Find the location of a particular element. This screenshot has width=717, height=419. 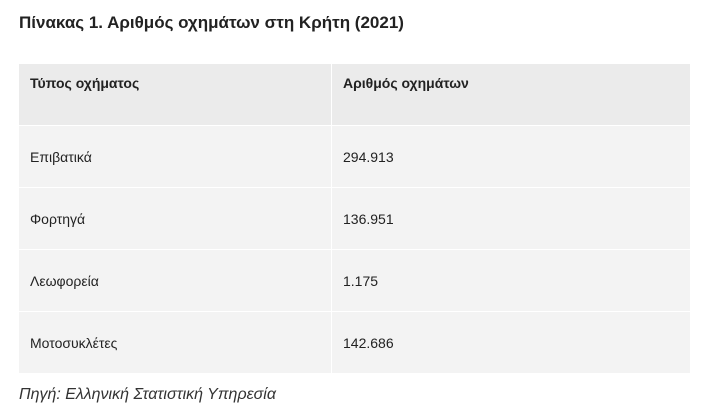

table-cell: 1.175 is located at coordinates (510, 280).